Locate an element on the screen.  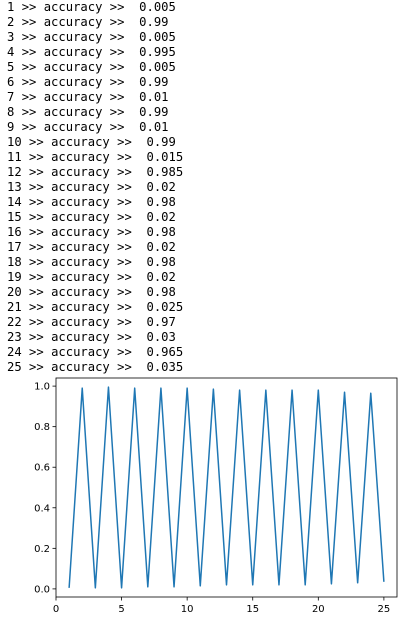
output-line: 9 >> accuracy >> 0.01 is located at coordinates (95, 127).